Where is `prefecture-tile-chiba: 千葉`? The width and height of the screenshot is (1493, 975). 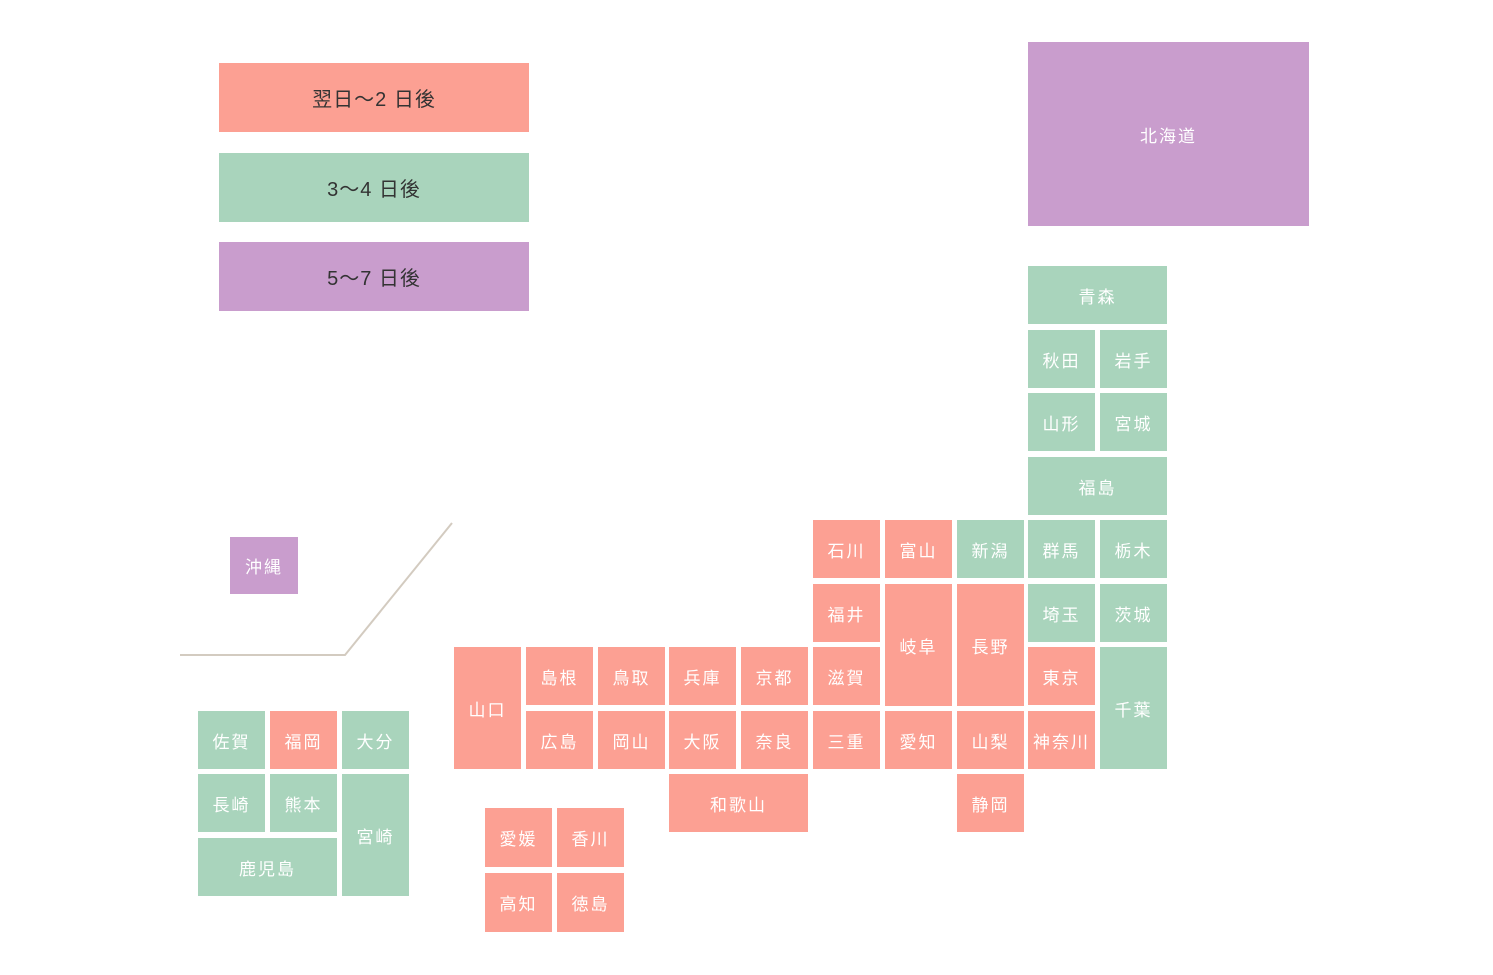 prefecture-tile-chiba: 千葉 is located at coordinates (1133, 708).